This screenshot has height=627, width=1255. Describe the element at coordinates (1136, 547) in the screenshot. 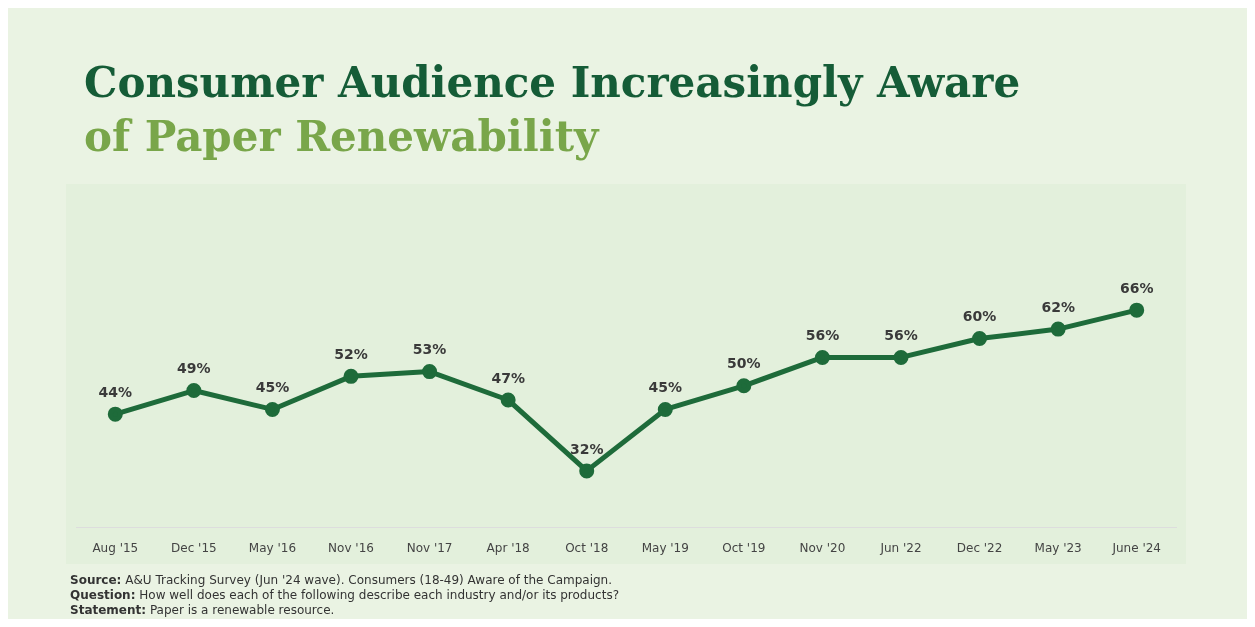

I see `x-tick-label: June '24` at that location.